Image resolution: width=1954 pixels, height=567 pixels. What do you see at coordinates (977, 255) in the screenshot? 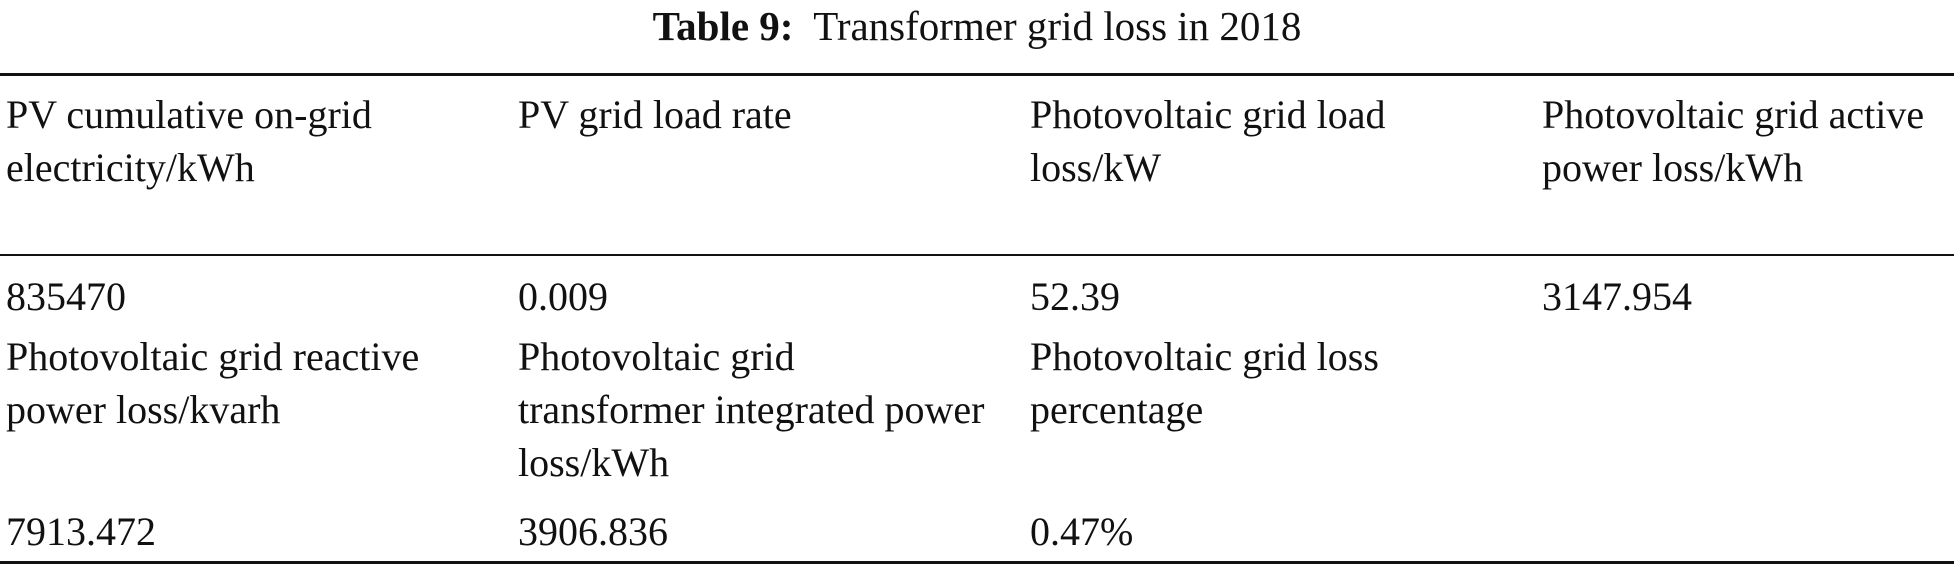
I see `table-header-rule` at bounding box center [977, 255].